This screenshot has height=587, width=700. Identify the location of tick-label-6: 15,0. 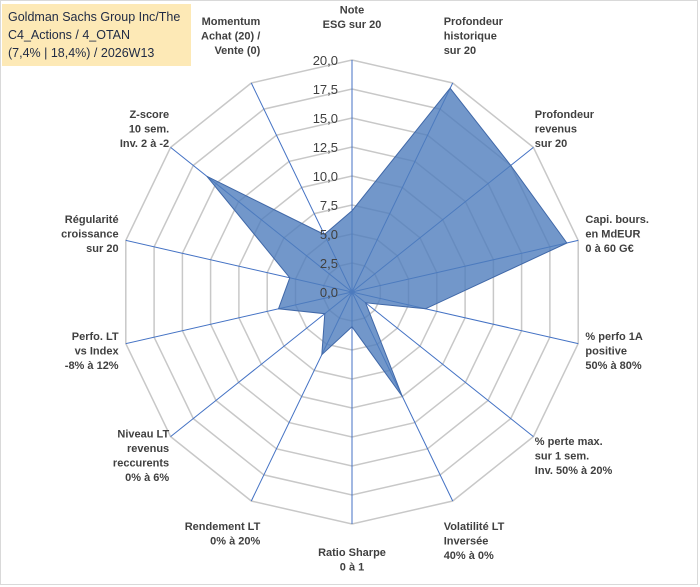
(325, 118).